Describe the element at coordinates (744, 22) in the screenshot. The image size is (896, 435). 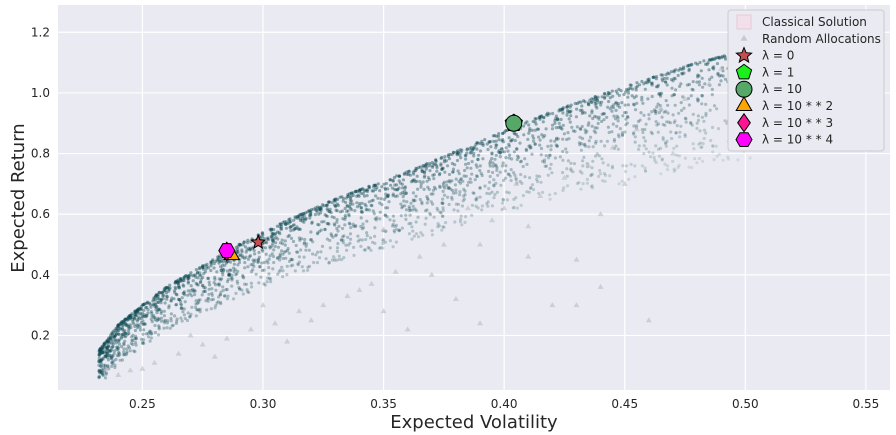
I see `legend-marker` at that location.